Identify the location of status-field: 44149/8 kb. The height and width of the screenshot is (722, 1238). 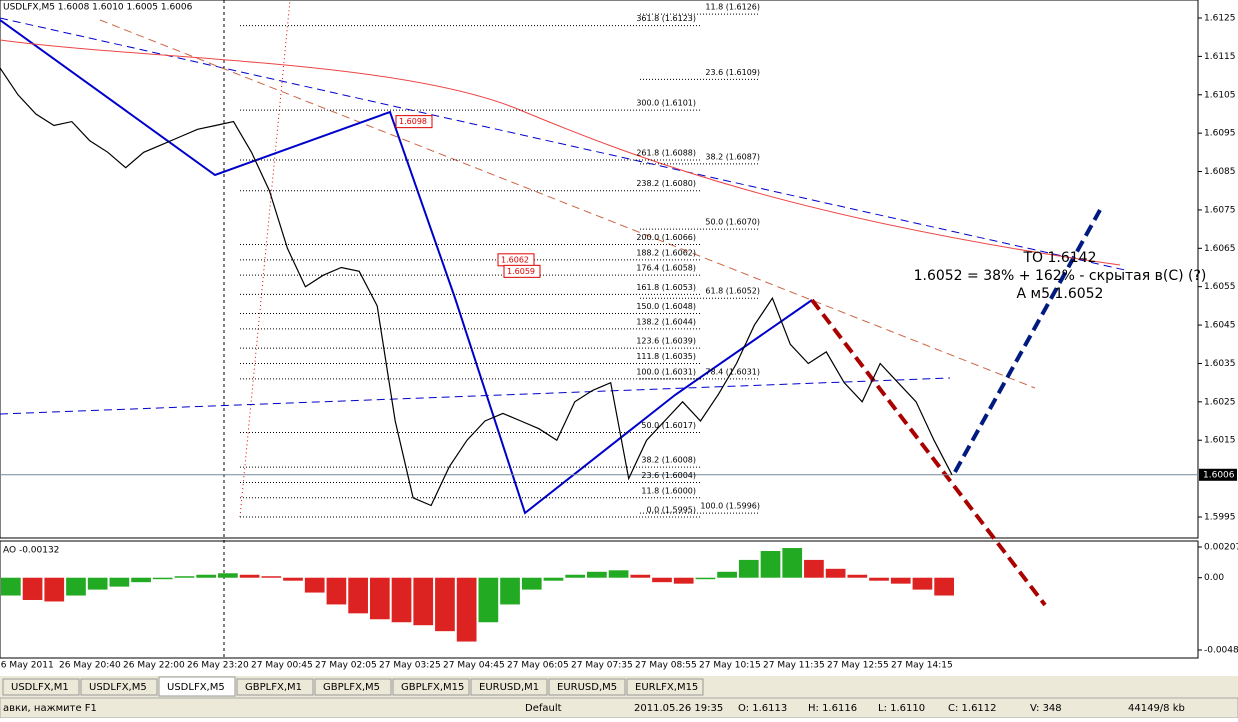
(1156, 708).